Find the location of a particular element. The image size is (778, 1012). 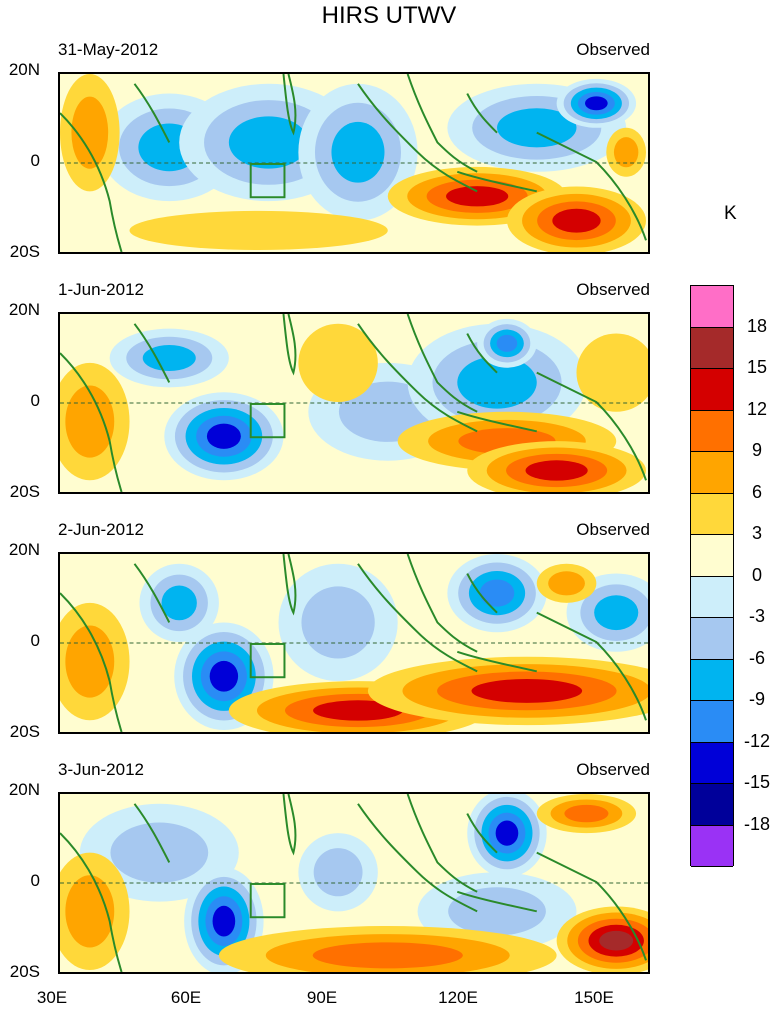

colorbar-tick-label: 9 is located at coordinates (756, 450).